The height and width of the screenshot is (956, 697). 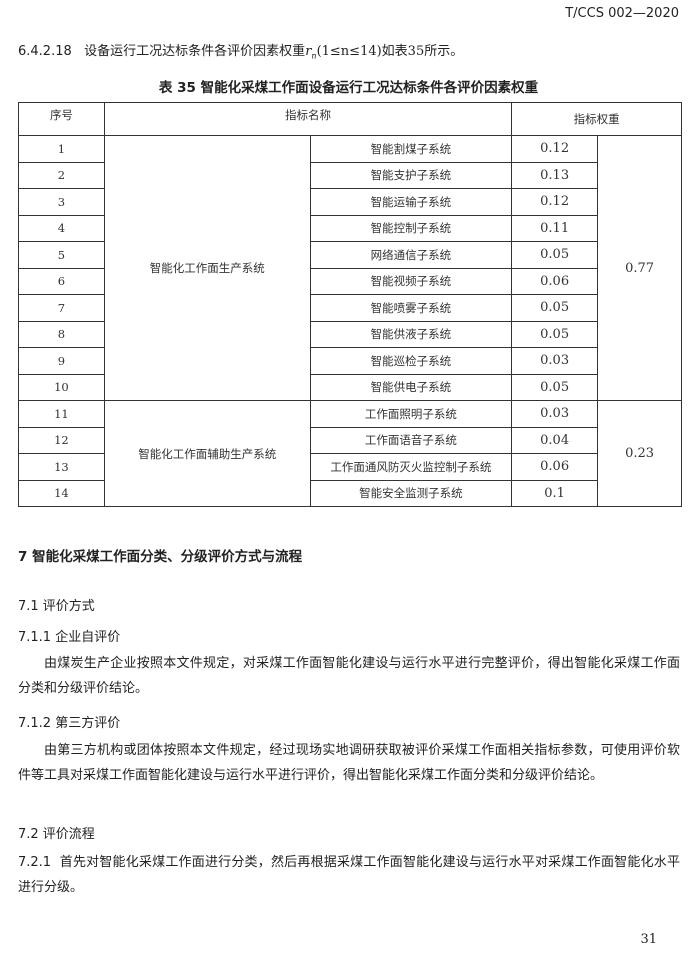 What do you see at coordinates (69, 637) in the screenshot?
I see `section-7-1-1-heading: 7.1.1 企业自评价` at bounding box center [69, 637].